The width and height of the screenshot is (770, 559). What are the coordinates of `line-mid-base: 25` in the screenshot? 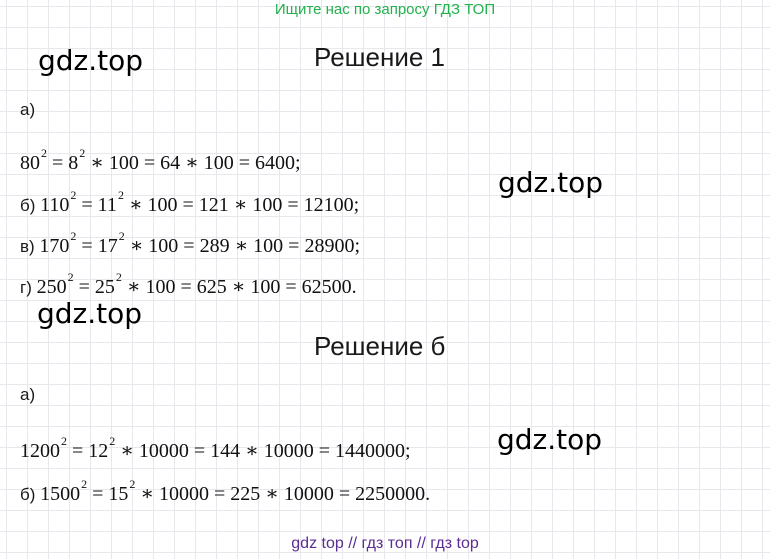 It's located at (104, 287).